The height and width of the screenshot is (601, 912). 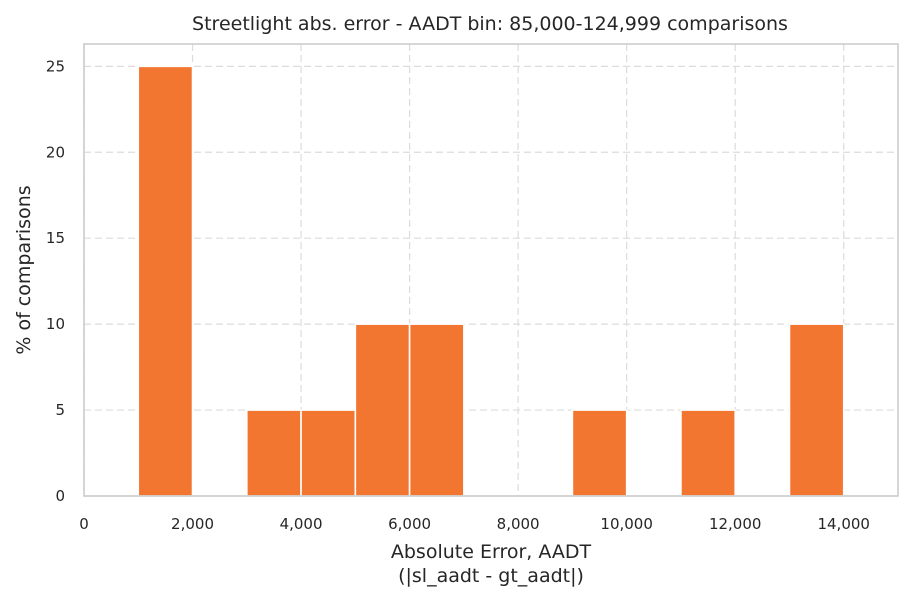 I want to click on x-tick-label: 14,000, so click(x=843, y=524).